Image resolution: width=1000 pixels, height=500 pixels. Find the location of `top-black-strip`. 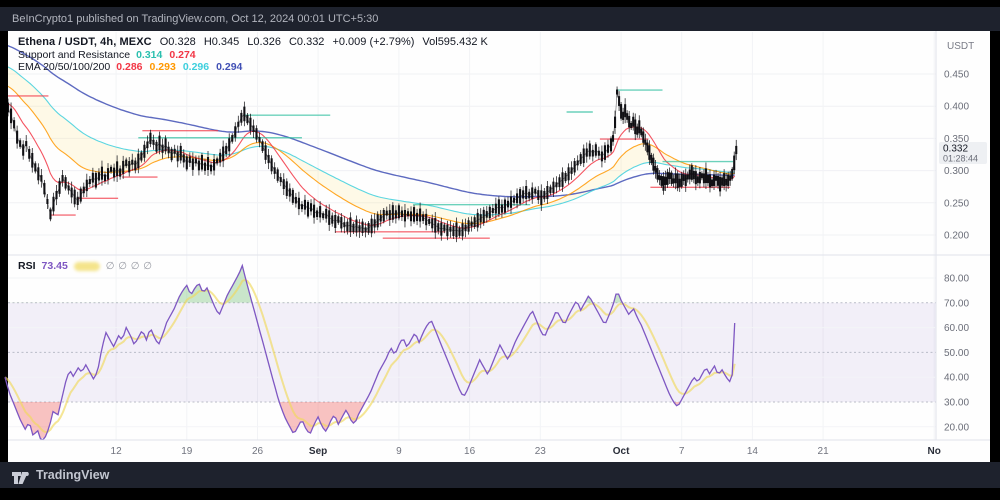

top-black-strip is located at coordinates (500, 3).